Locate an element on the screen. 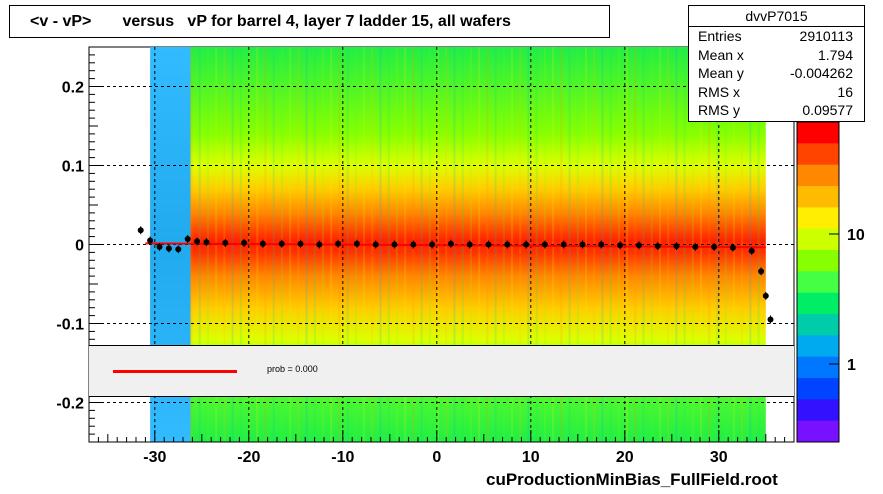 This screenshot has height=494, width=883. legend-line-sample is located at coordinates (175, 371).